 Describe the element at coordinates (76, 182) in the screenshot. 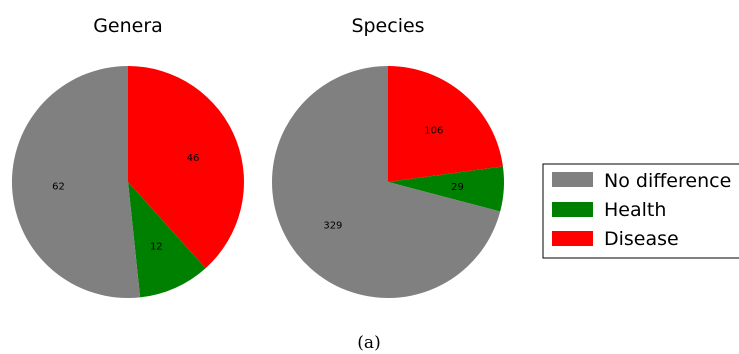

I see `pie-slice-genera-no-difference` at that location.